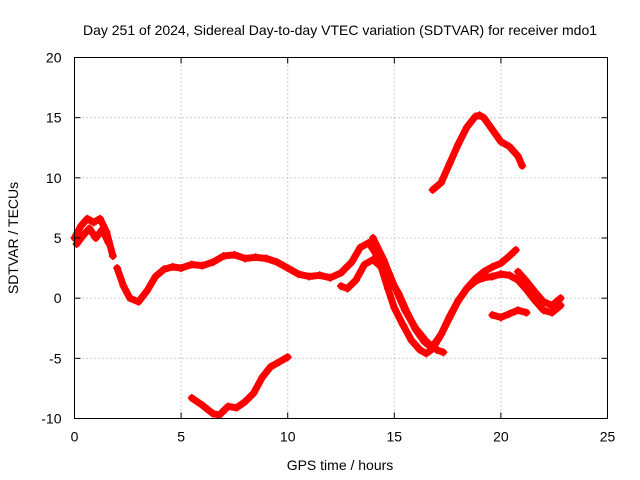 The height and width of the screenshot is (480, 640). Describe the element at coordinates (501, 437) in the screenshot. I see `x-tick-label: 20` at that location.